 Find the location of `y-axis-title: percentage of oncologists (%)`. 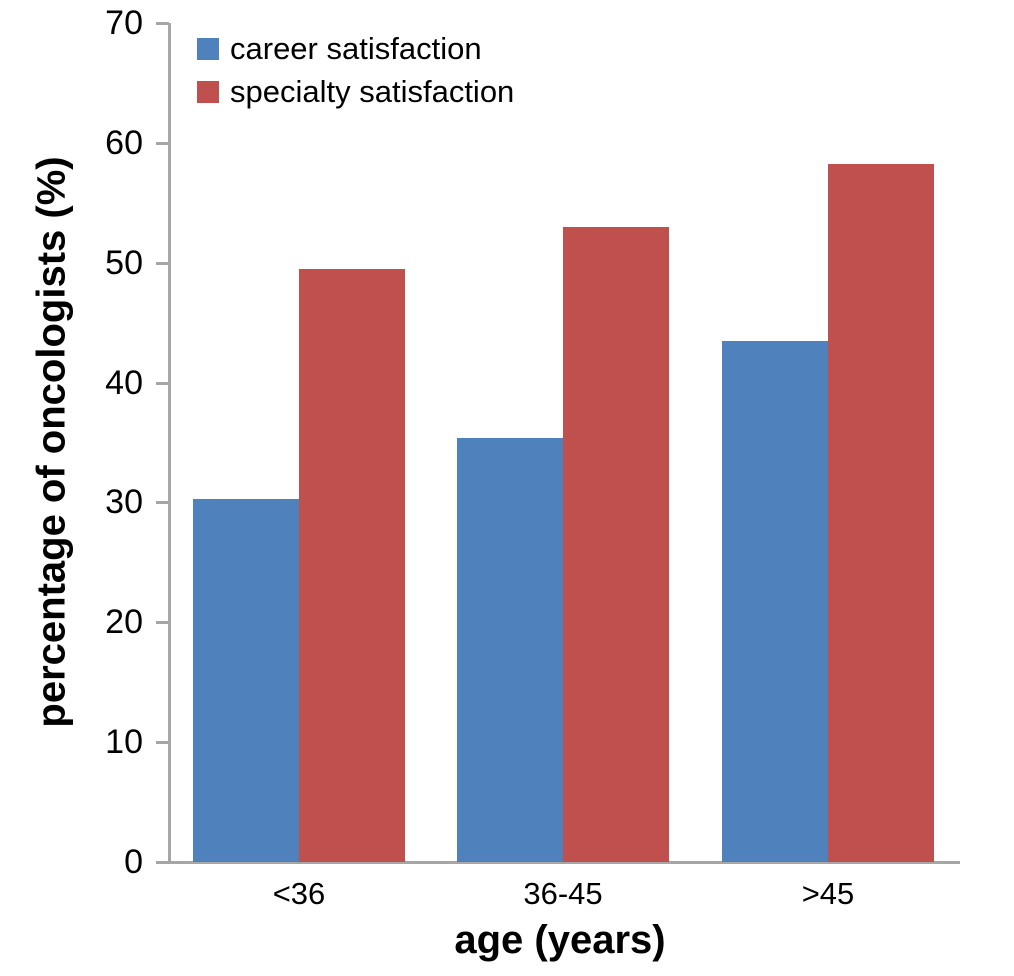

y-axis-title: percentage of oncologists (%) is located at coordinates (51, 442).